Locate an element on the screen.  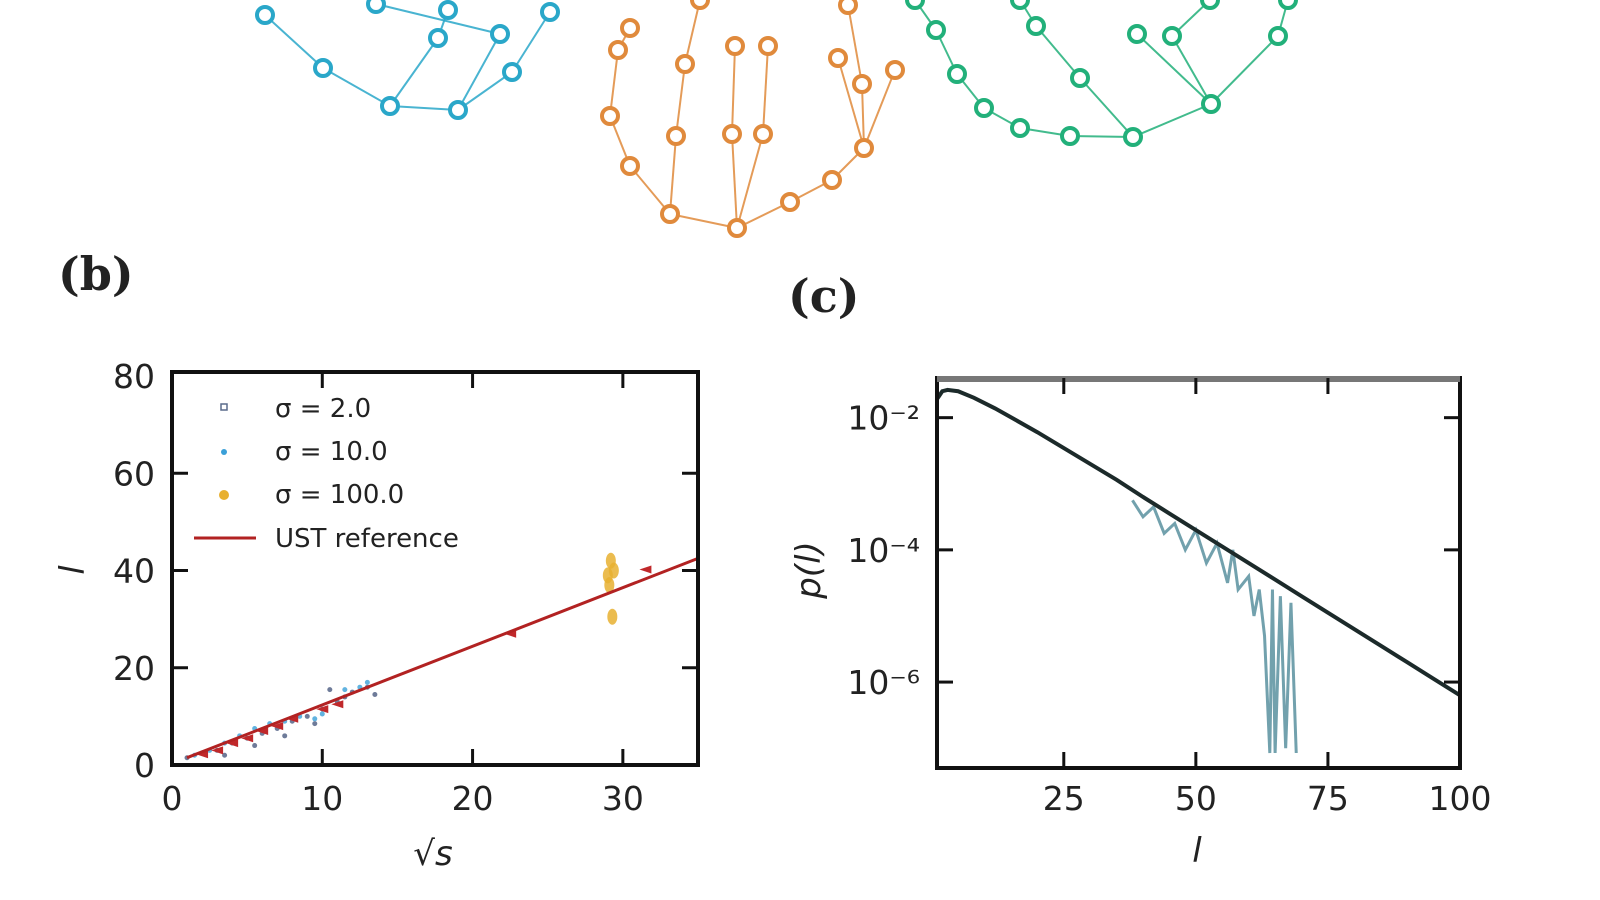
legend-label-ust-reference: UST reference is located at coordinates (367, 539).